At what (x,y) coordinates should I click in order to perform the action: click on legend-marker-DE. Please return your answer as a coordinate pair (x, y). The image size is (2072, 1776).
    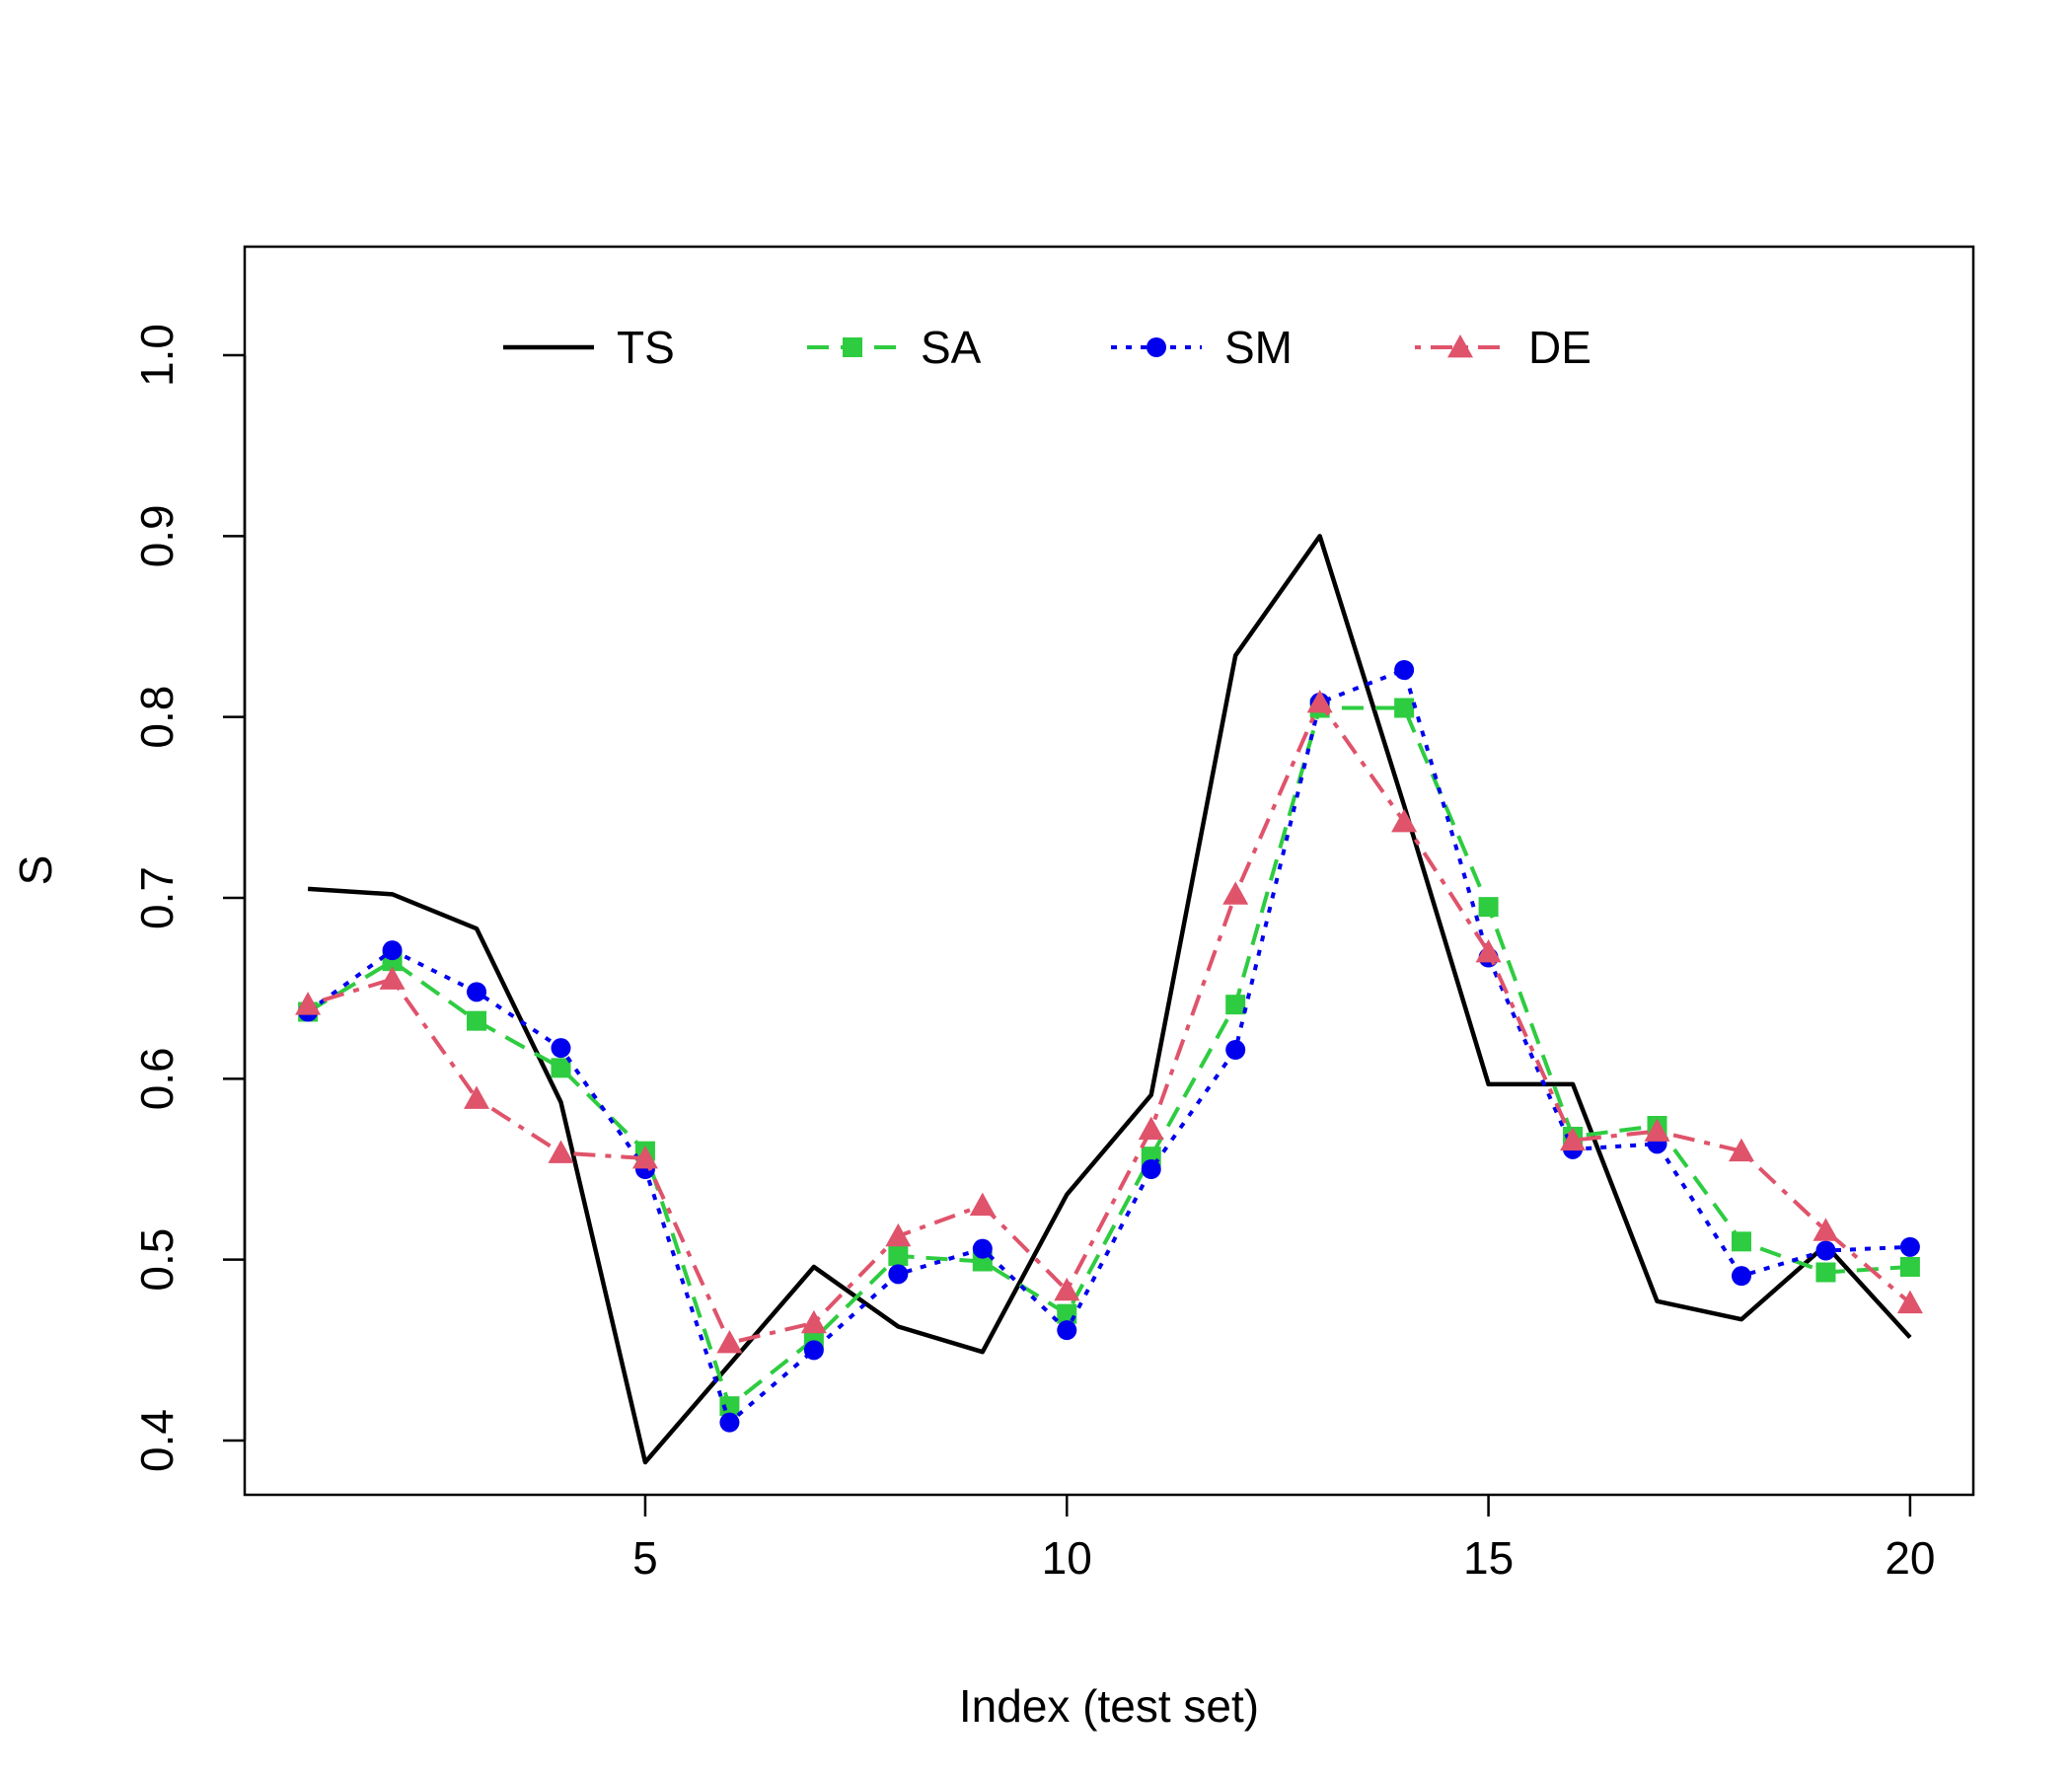
    Looking at the image, I should click on (1460, 346).